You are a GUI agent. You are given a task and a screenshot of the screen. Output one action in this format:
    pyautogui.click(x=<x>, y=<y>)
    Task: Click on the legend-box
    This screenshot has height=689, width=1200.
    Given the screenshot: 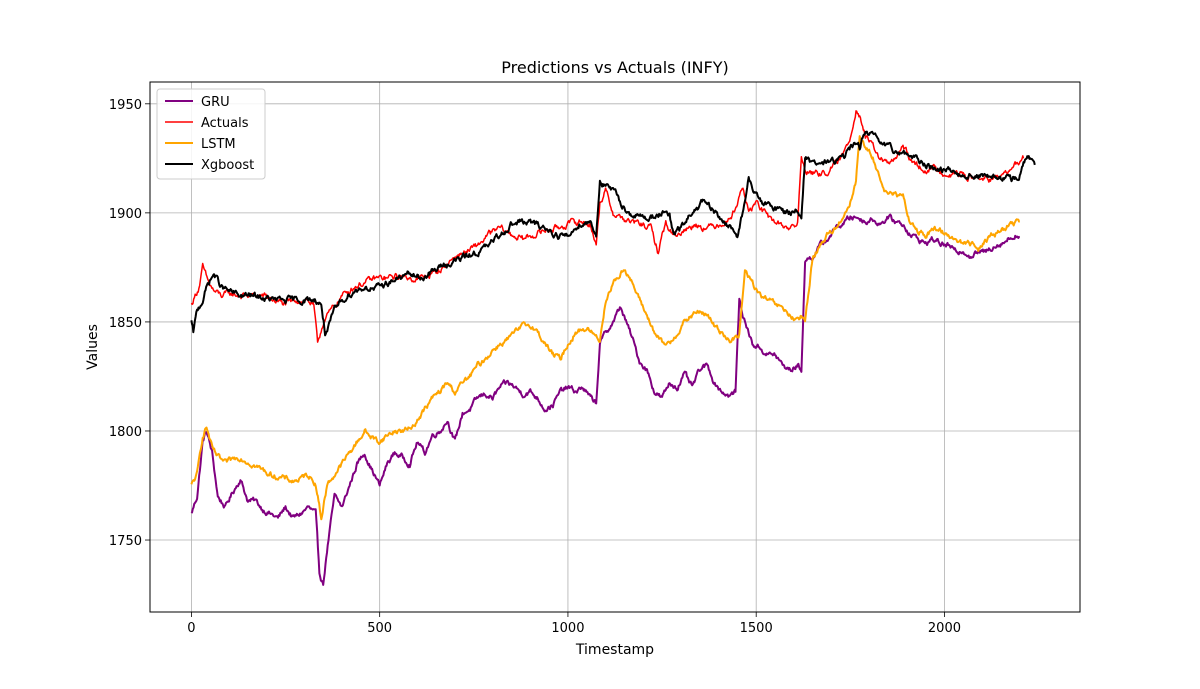 What is the action you would take?
    pyautogui.click(x=211, y=134)
    